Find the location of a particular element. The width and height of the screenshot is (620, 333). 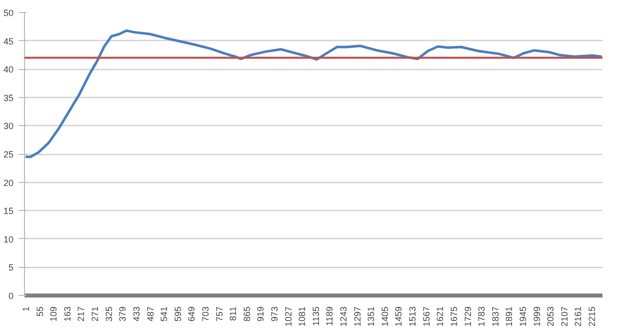

y-tick-label: 20 is located at coordinates (8, 183).